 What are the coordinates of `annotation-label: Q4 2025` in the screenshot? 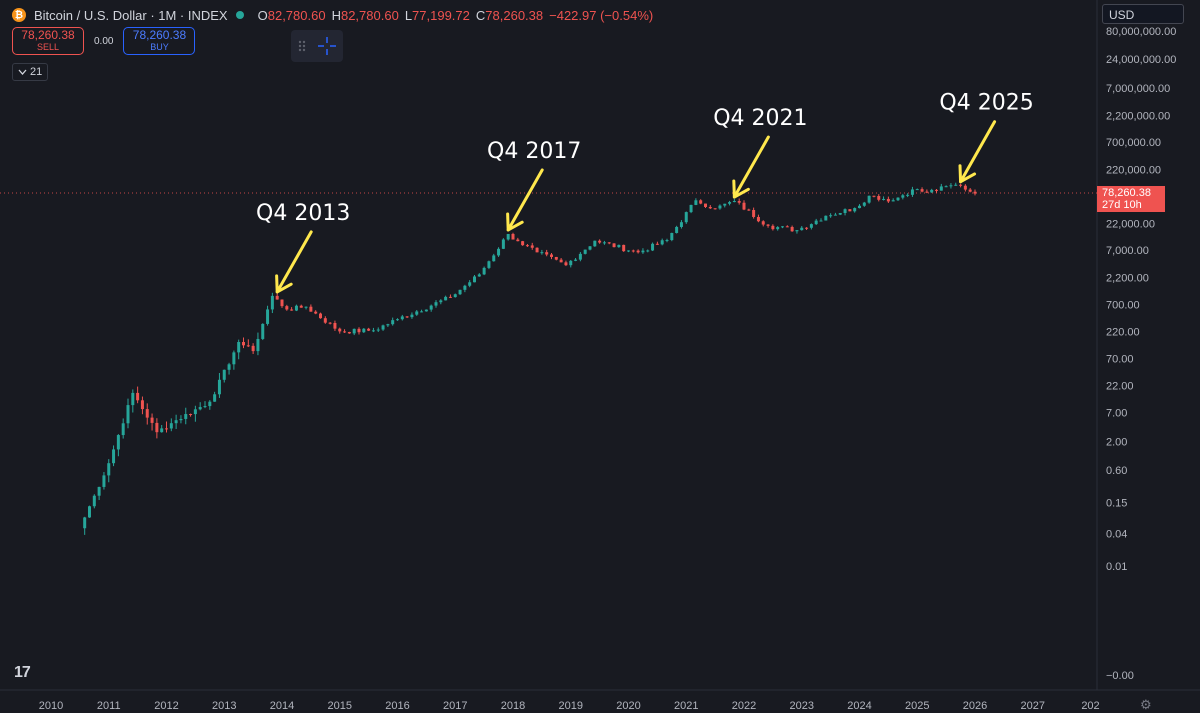 It's located at (986, 103).